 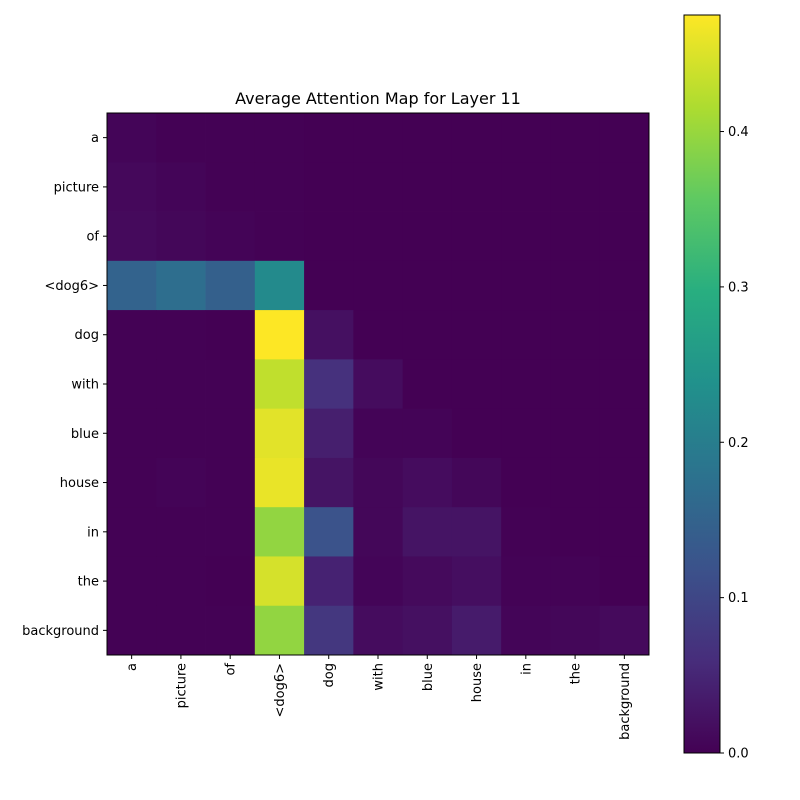 I want to click on x-tick-label: the, so click(x=576, y=673).